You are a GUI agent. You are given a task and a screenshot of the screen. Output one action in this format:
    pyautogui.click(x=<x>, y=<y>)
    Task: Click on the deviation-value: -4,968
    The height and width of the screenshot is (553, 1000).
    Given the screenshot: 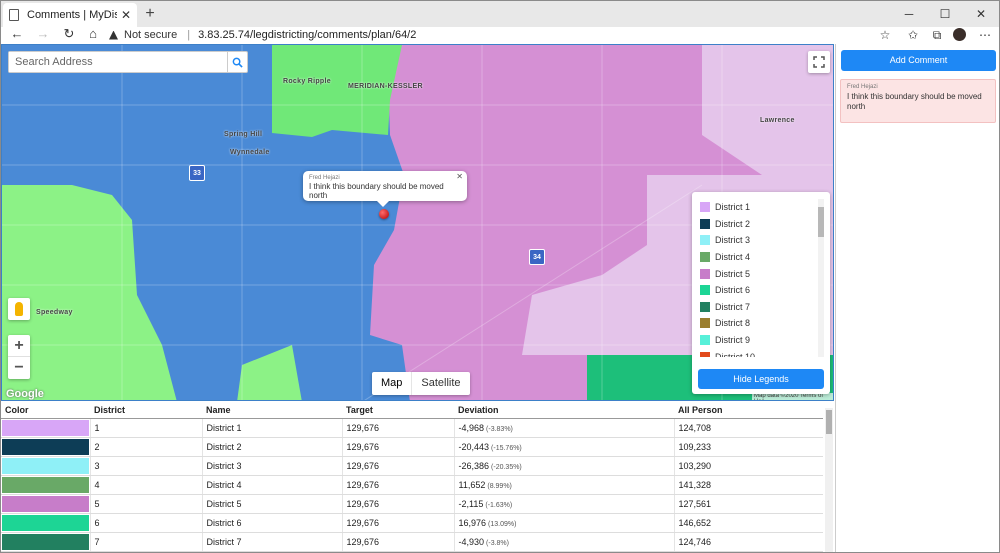 What is the action you would take?
    pyautogui.click(x=471, y=427)
    